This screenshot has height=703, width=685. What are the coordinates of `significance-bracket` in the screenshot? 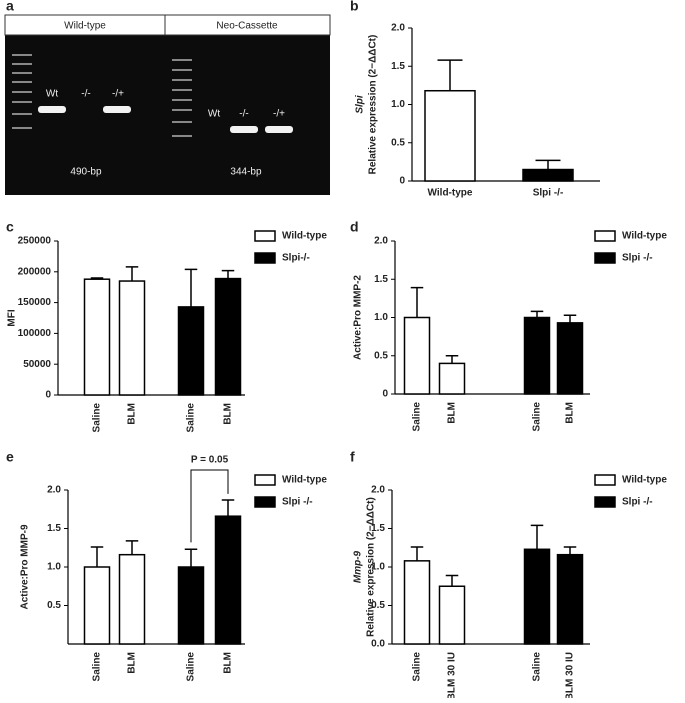 It's located at (209, 506).